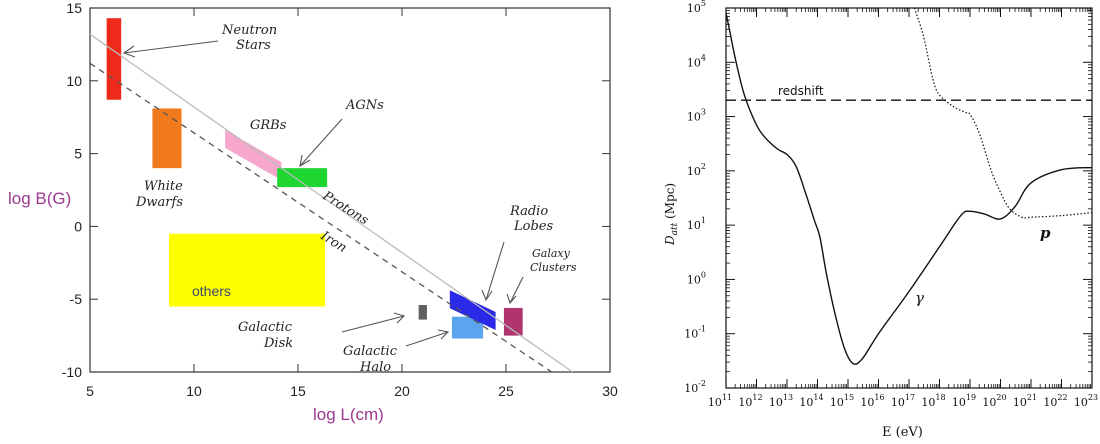  I want to click on right-y-tick-label-3: 10¹, so click(696, 224).